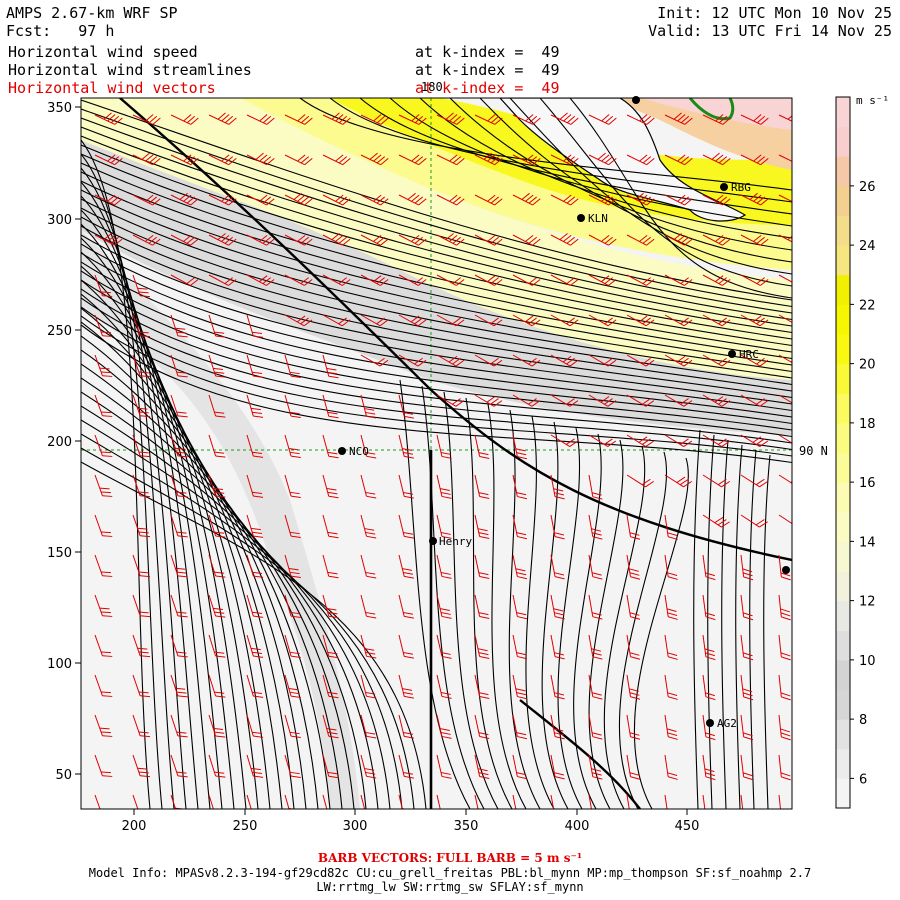  What do you see at coordinates (103, 52) in the screenshot?
I see `field-label-wind-speed: Horizontal wind speed` at bounding box center [103, 52].